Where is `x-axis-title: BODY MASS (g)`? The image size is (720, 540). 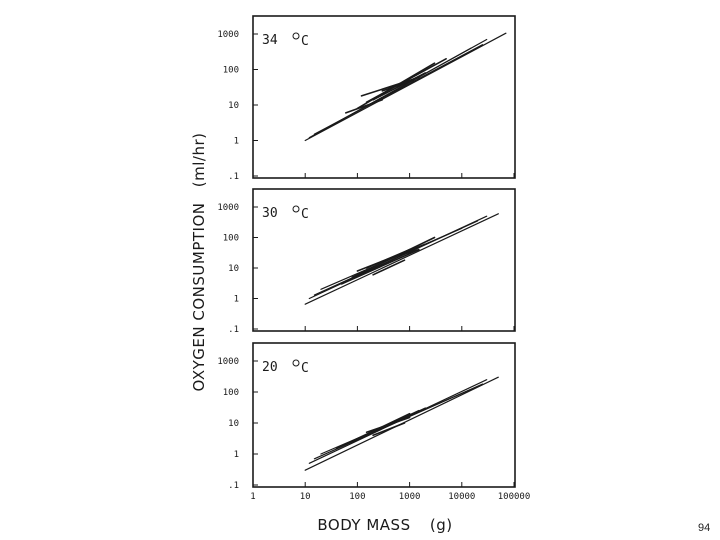
x-axis-title: BODY MASS (g) is located at coordinates (384, 525).